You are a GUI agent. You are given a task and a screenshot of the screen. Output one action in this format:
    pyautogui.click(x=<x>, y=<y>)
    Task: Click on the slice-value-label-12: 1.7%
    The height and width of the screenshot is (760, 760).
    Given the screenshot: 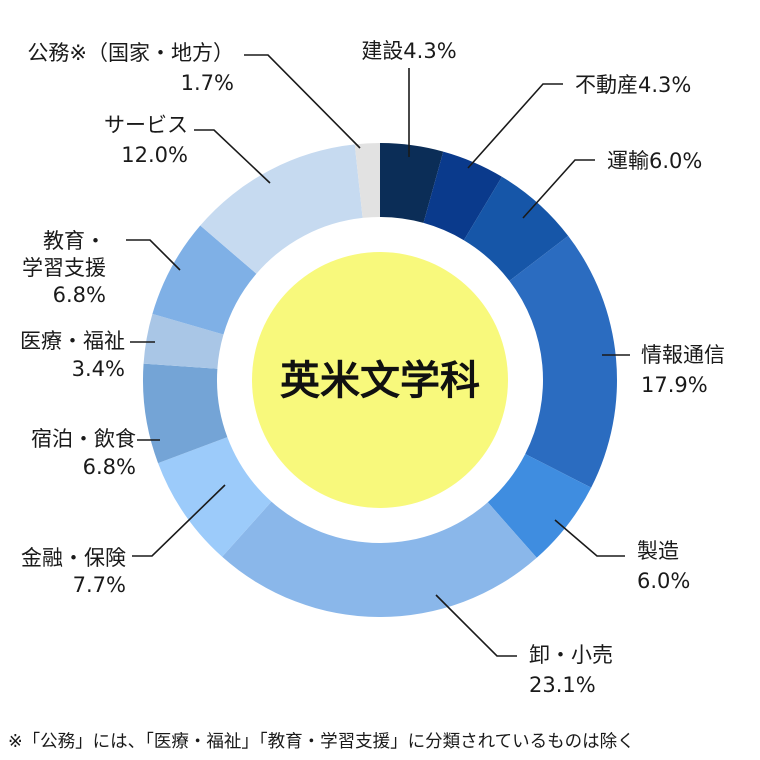 What is the action you would take?
    pyautogui.click(x=207, y=83)
    